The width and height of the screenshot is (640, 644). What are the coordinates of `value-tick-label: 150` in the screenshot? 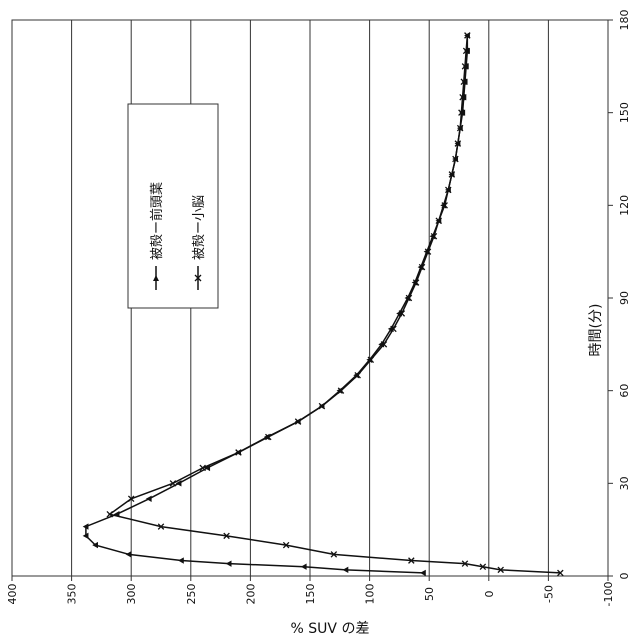 It's located at (310, 594).